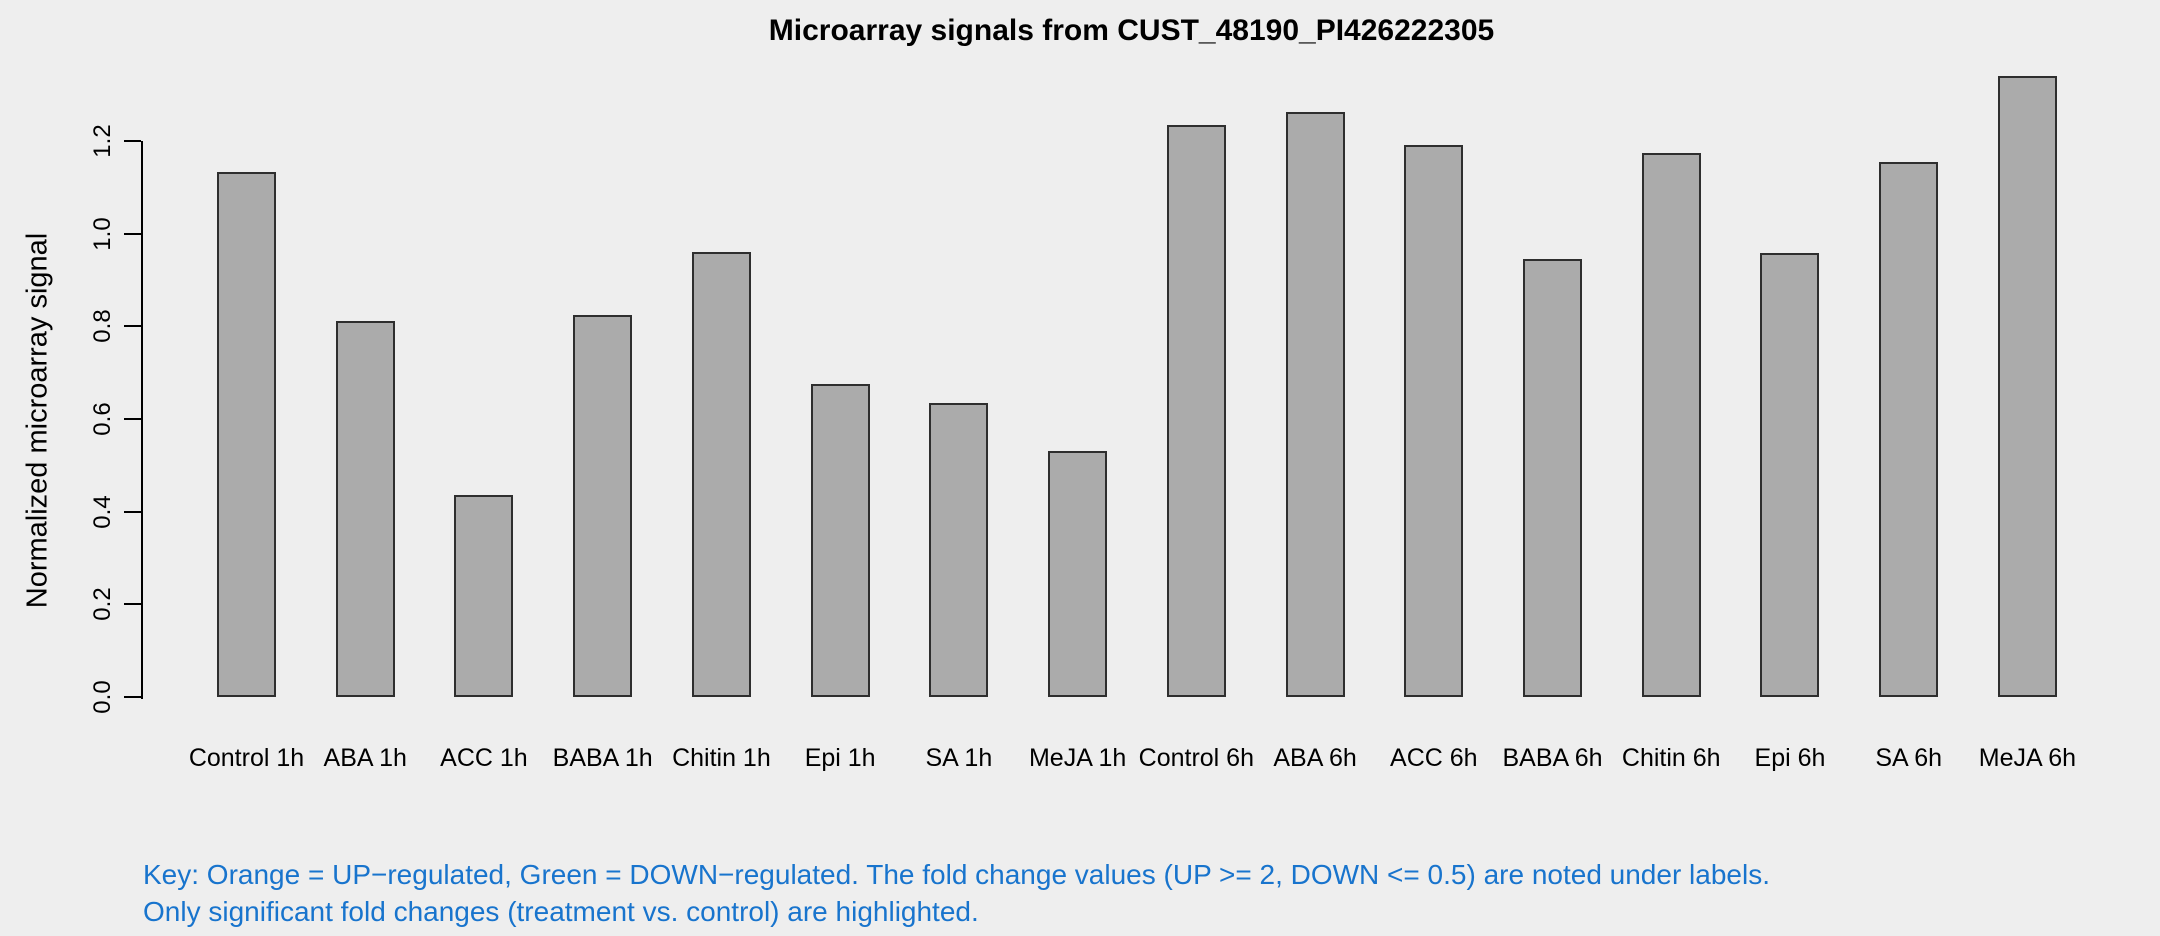 This screenshot has height=936, width=2160. Describe the element at coordinates (840, 540) in the screenshot. I see `bar-epi-1h` at that location.